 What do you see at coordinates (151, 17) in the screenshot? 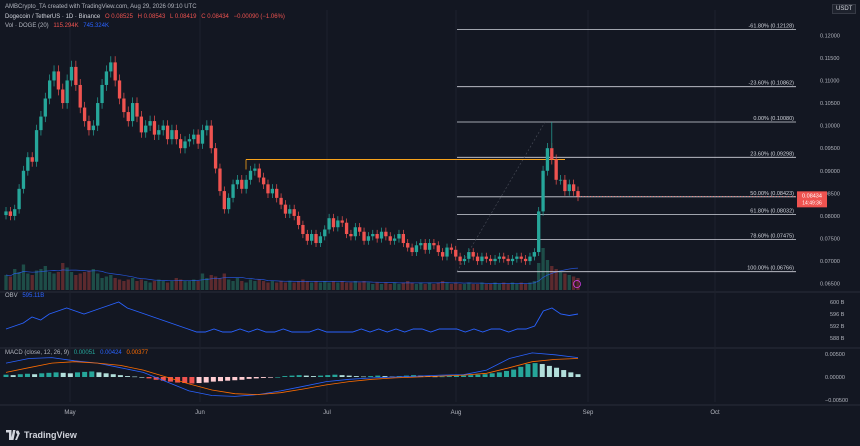
I see `ohlc-high: H 0.08543` at bounding box center [151, 17].